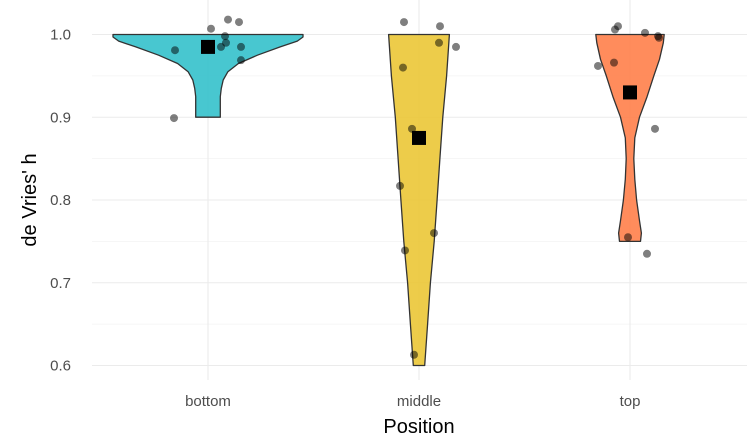  Describe the element at coordinates (60, 117) in the screenshot. I see `y-tick-label: 0.9` at that location.